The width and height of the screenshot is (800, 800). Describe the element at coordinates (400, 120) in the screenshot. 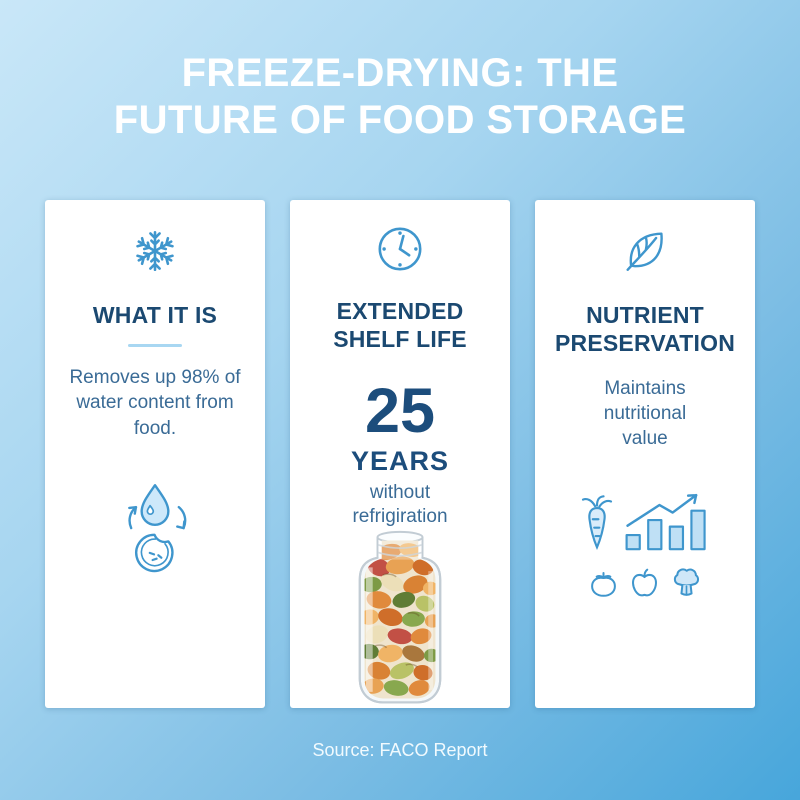

I see `page-title-line2: FUTURE OF FOOD STORAGE` at that location.